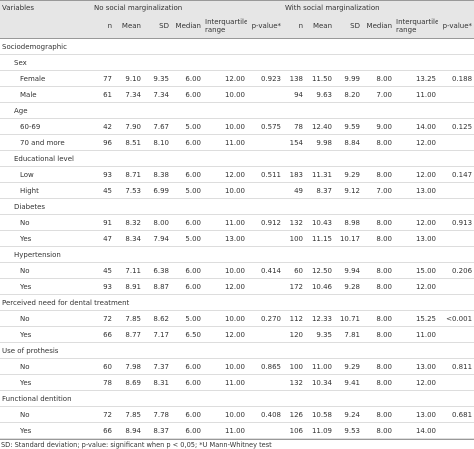  I want to click on cell: 45, so click(103, 270).